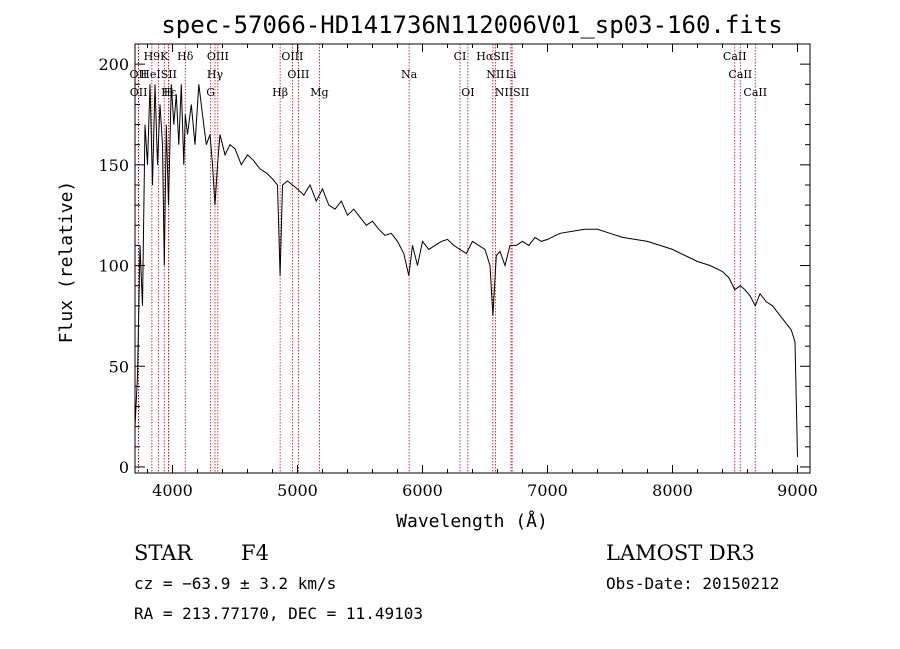 The image size is (900, 649). Describe the element at coordinates (492, 56) in the screenshot. I see `line-label-6: HαSII` at that location.